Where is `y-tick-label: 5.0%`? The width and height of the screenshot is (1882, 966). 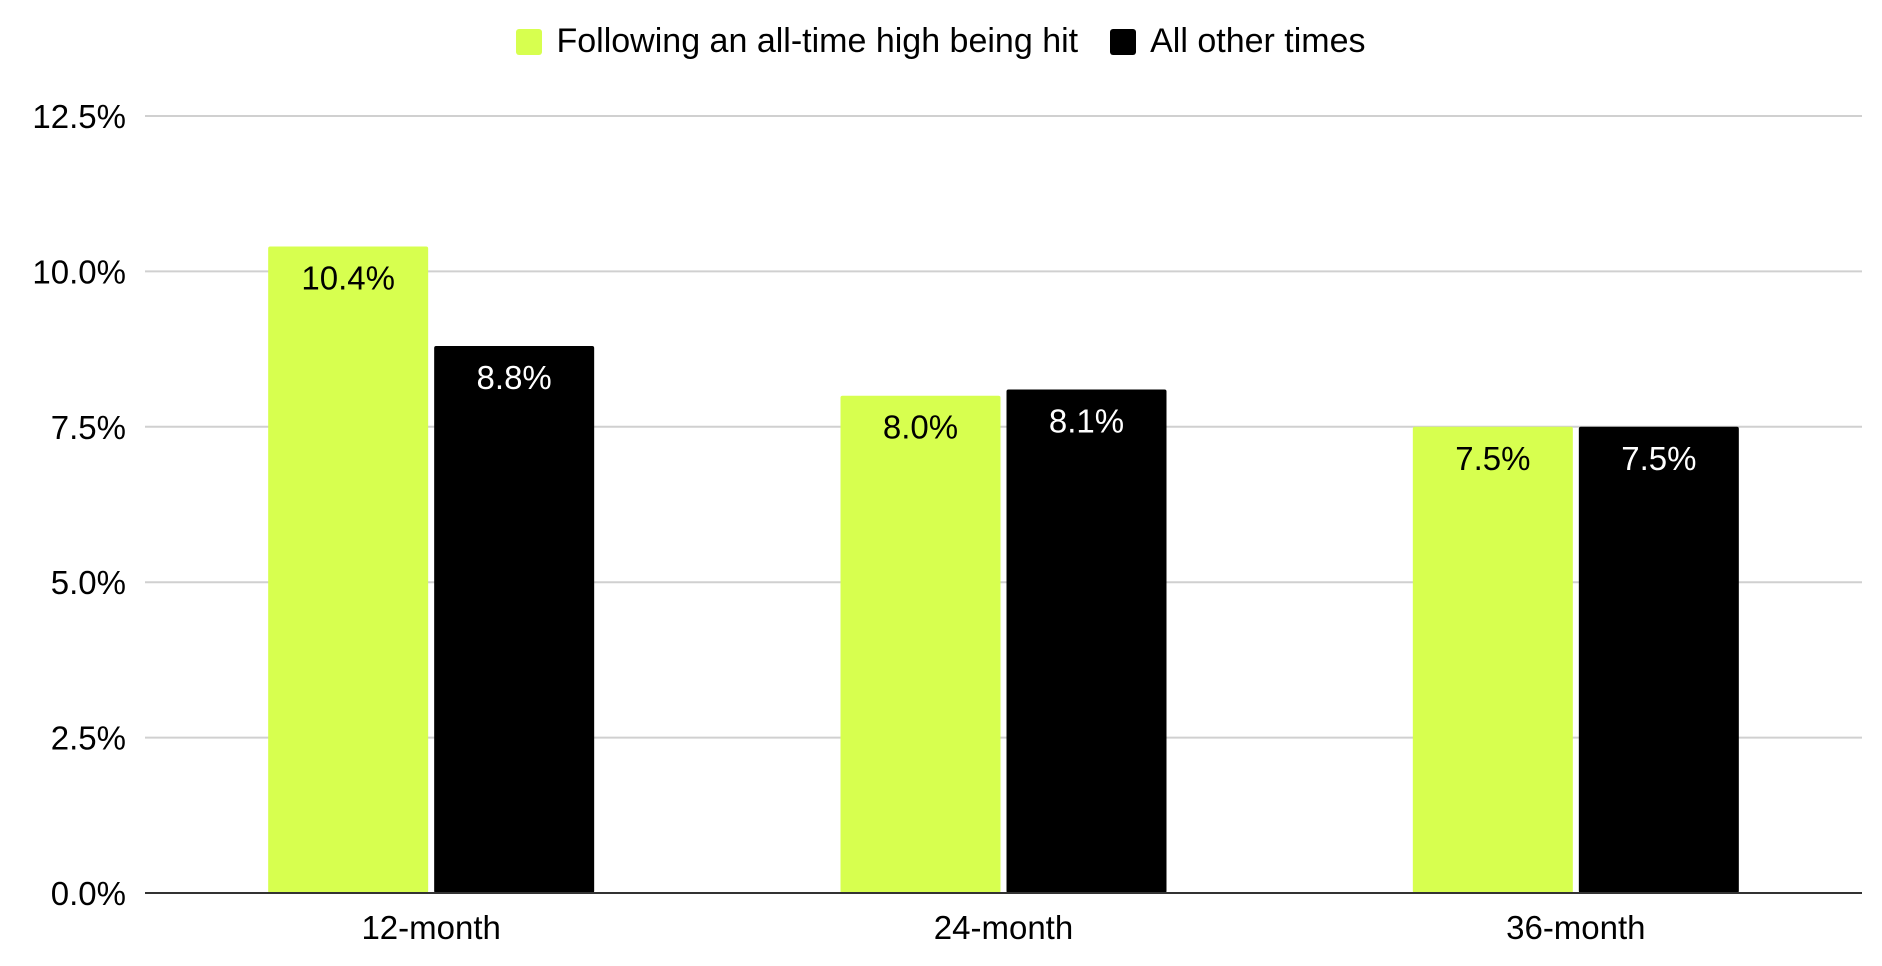
y-tick-label: 5.0% is located at coordinates (88, 582).